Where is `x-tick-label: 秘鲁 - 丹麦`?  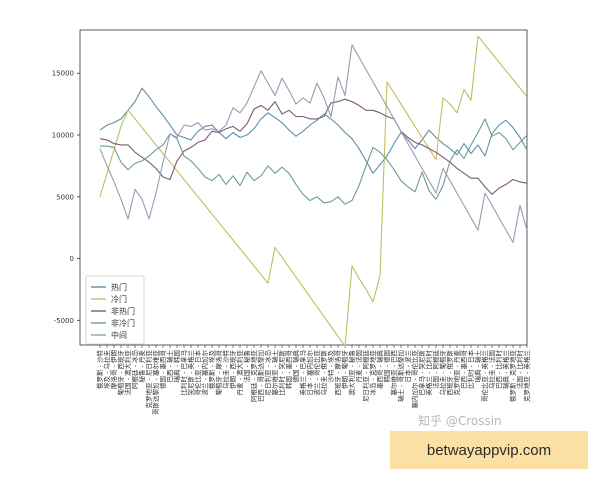 x-tick-label: 秘鲁 - 丹麦 is located at coordinates (141, 366).